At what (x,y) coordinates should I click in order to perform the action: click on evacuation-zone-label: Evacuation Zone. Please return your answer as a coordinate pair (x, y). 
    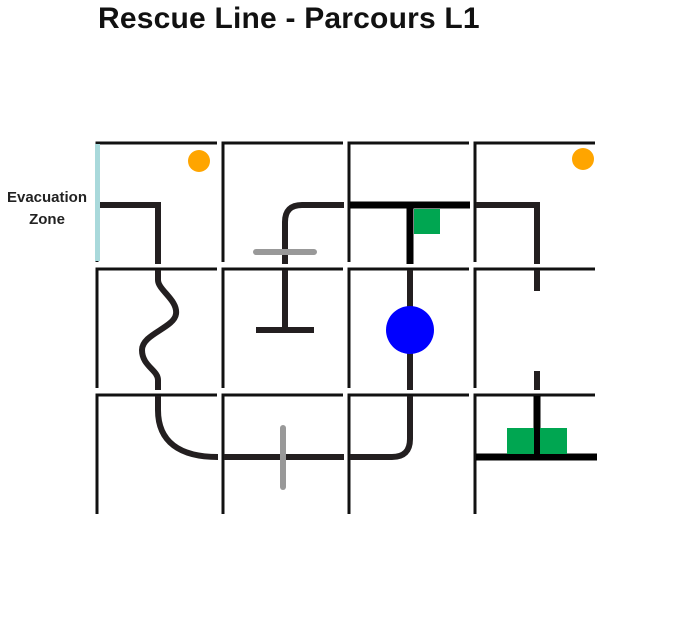
    Looking at the image, I should click on (47, 209).